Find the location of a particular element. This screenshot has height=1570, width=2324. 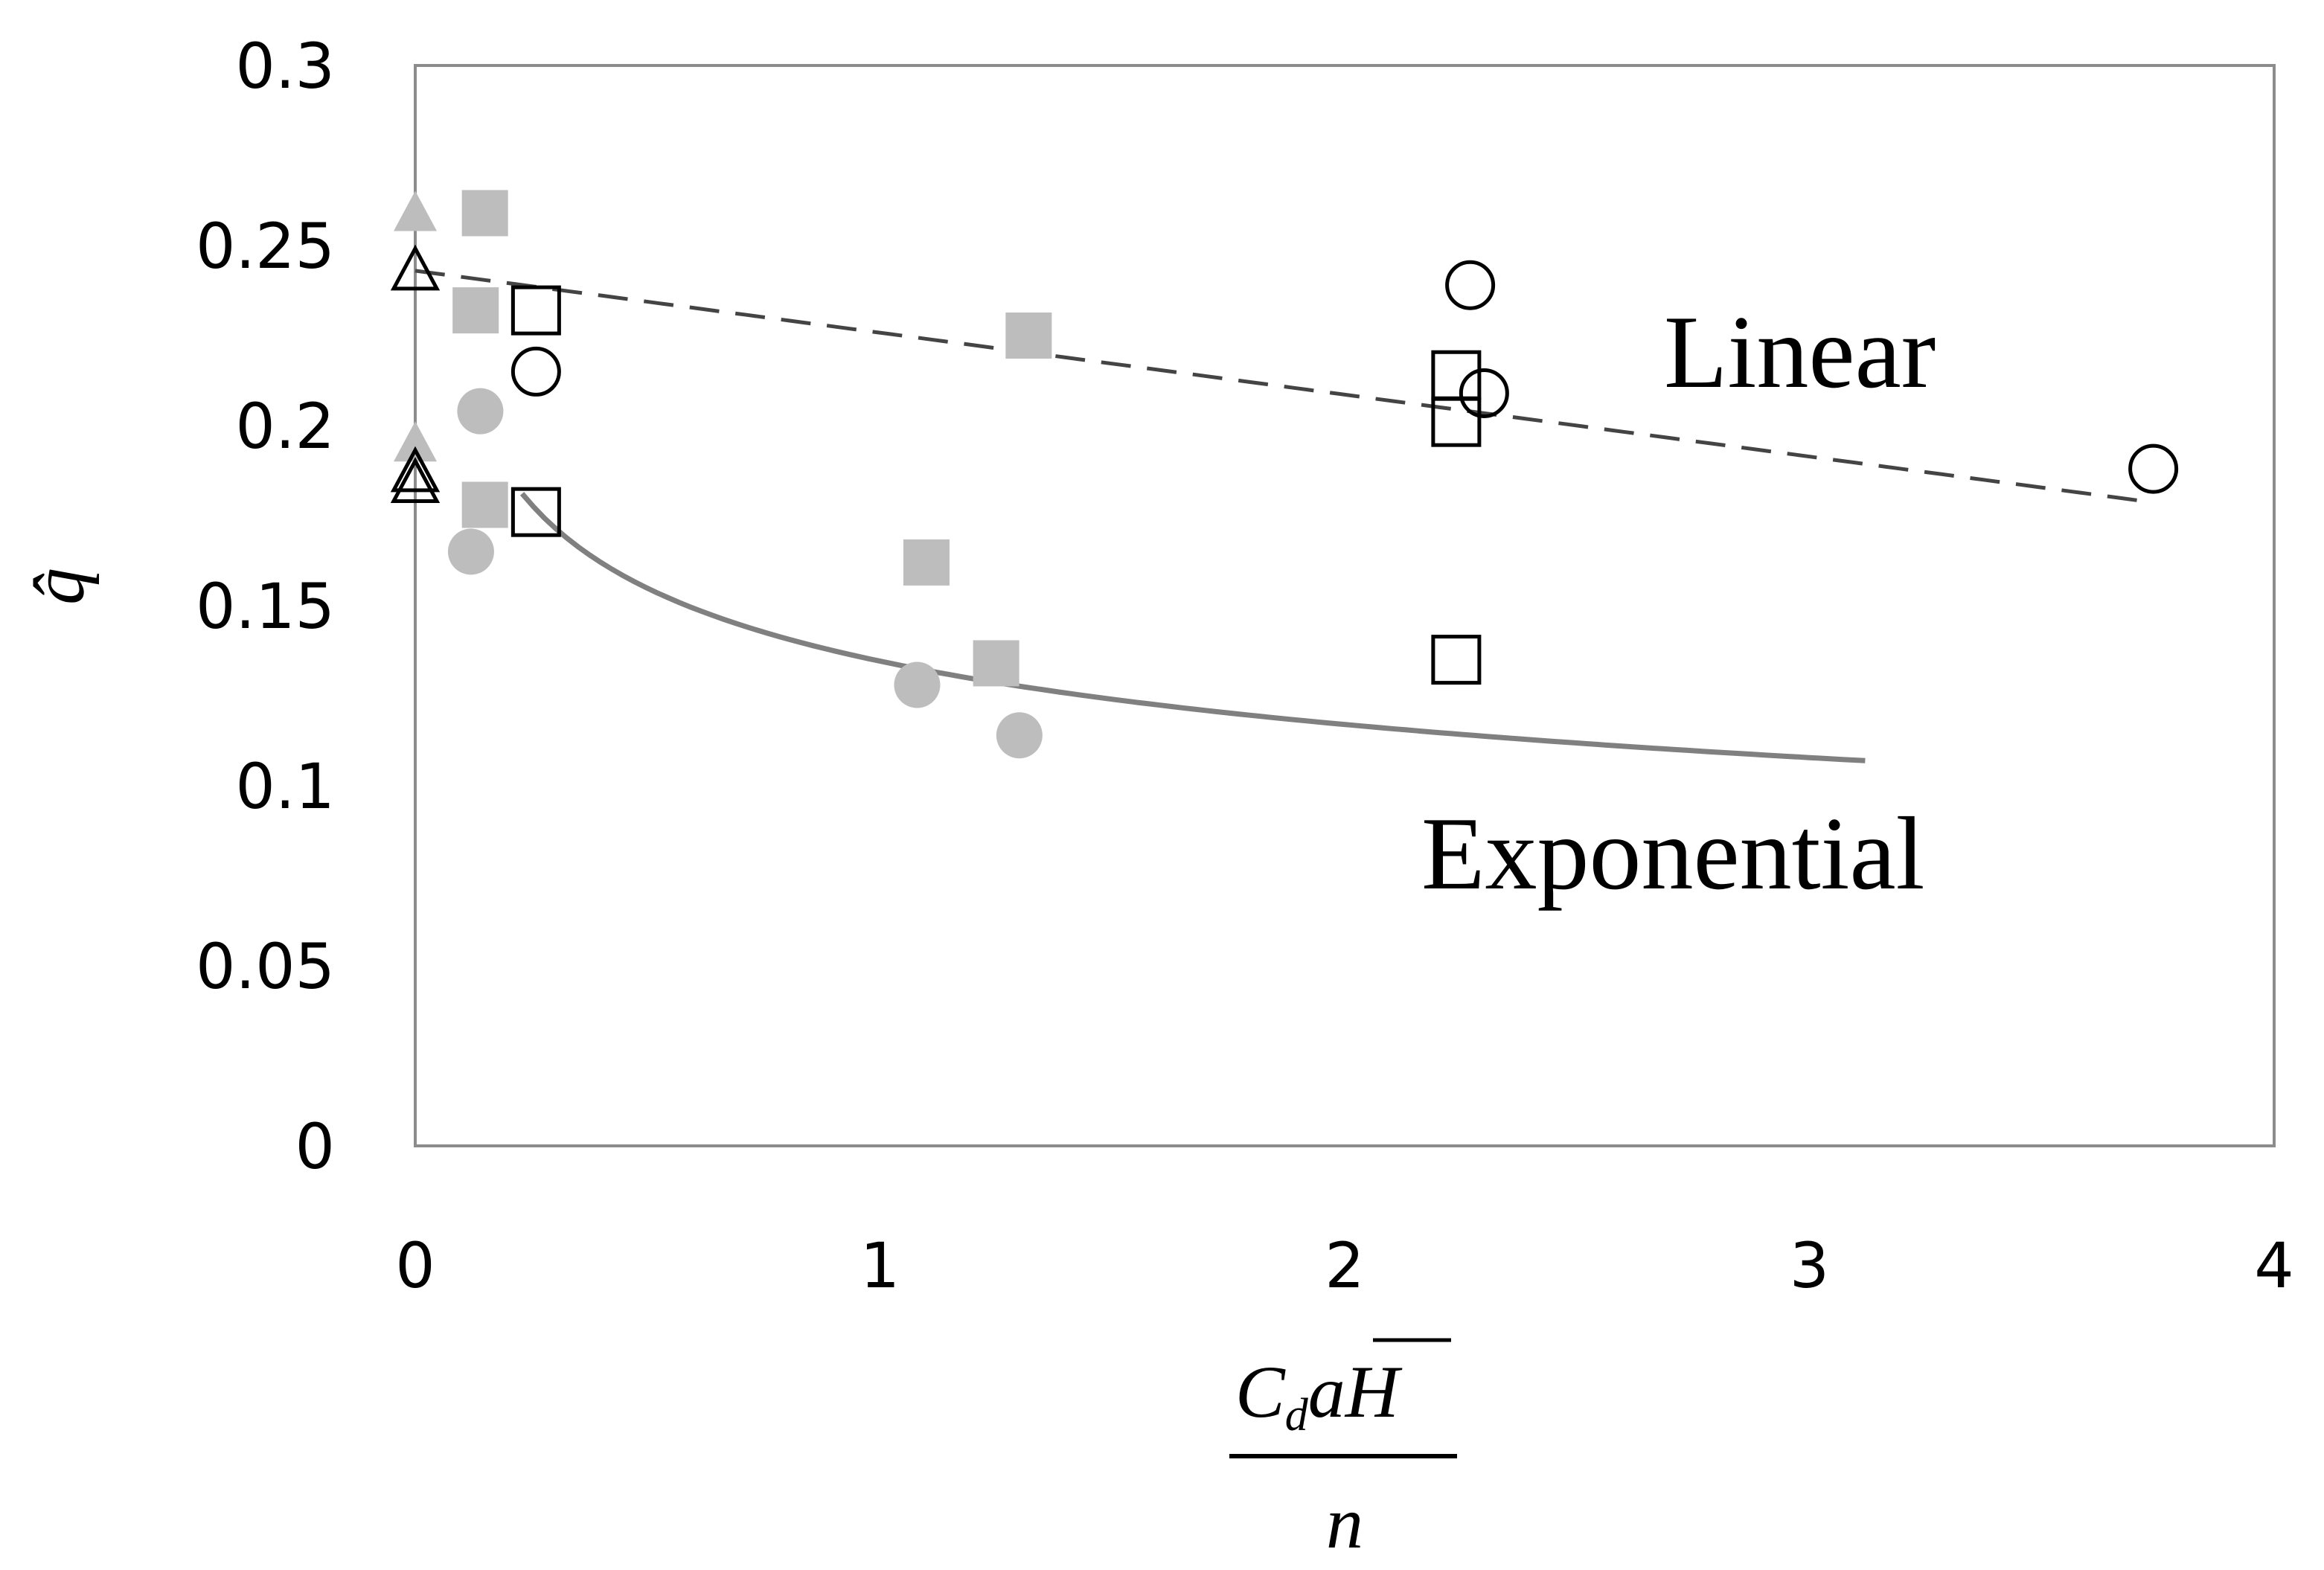

x-axis-label: CdaH n is located at coordinates (1343, 1451).